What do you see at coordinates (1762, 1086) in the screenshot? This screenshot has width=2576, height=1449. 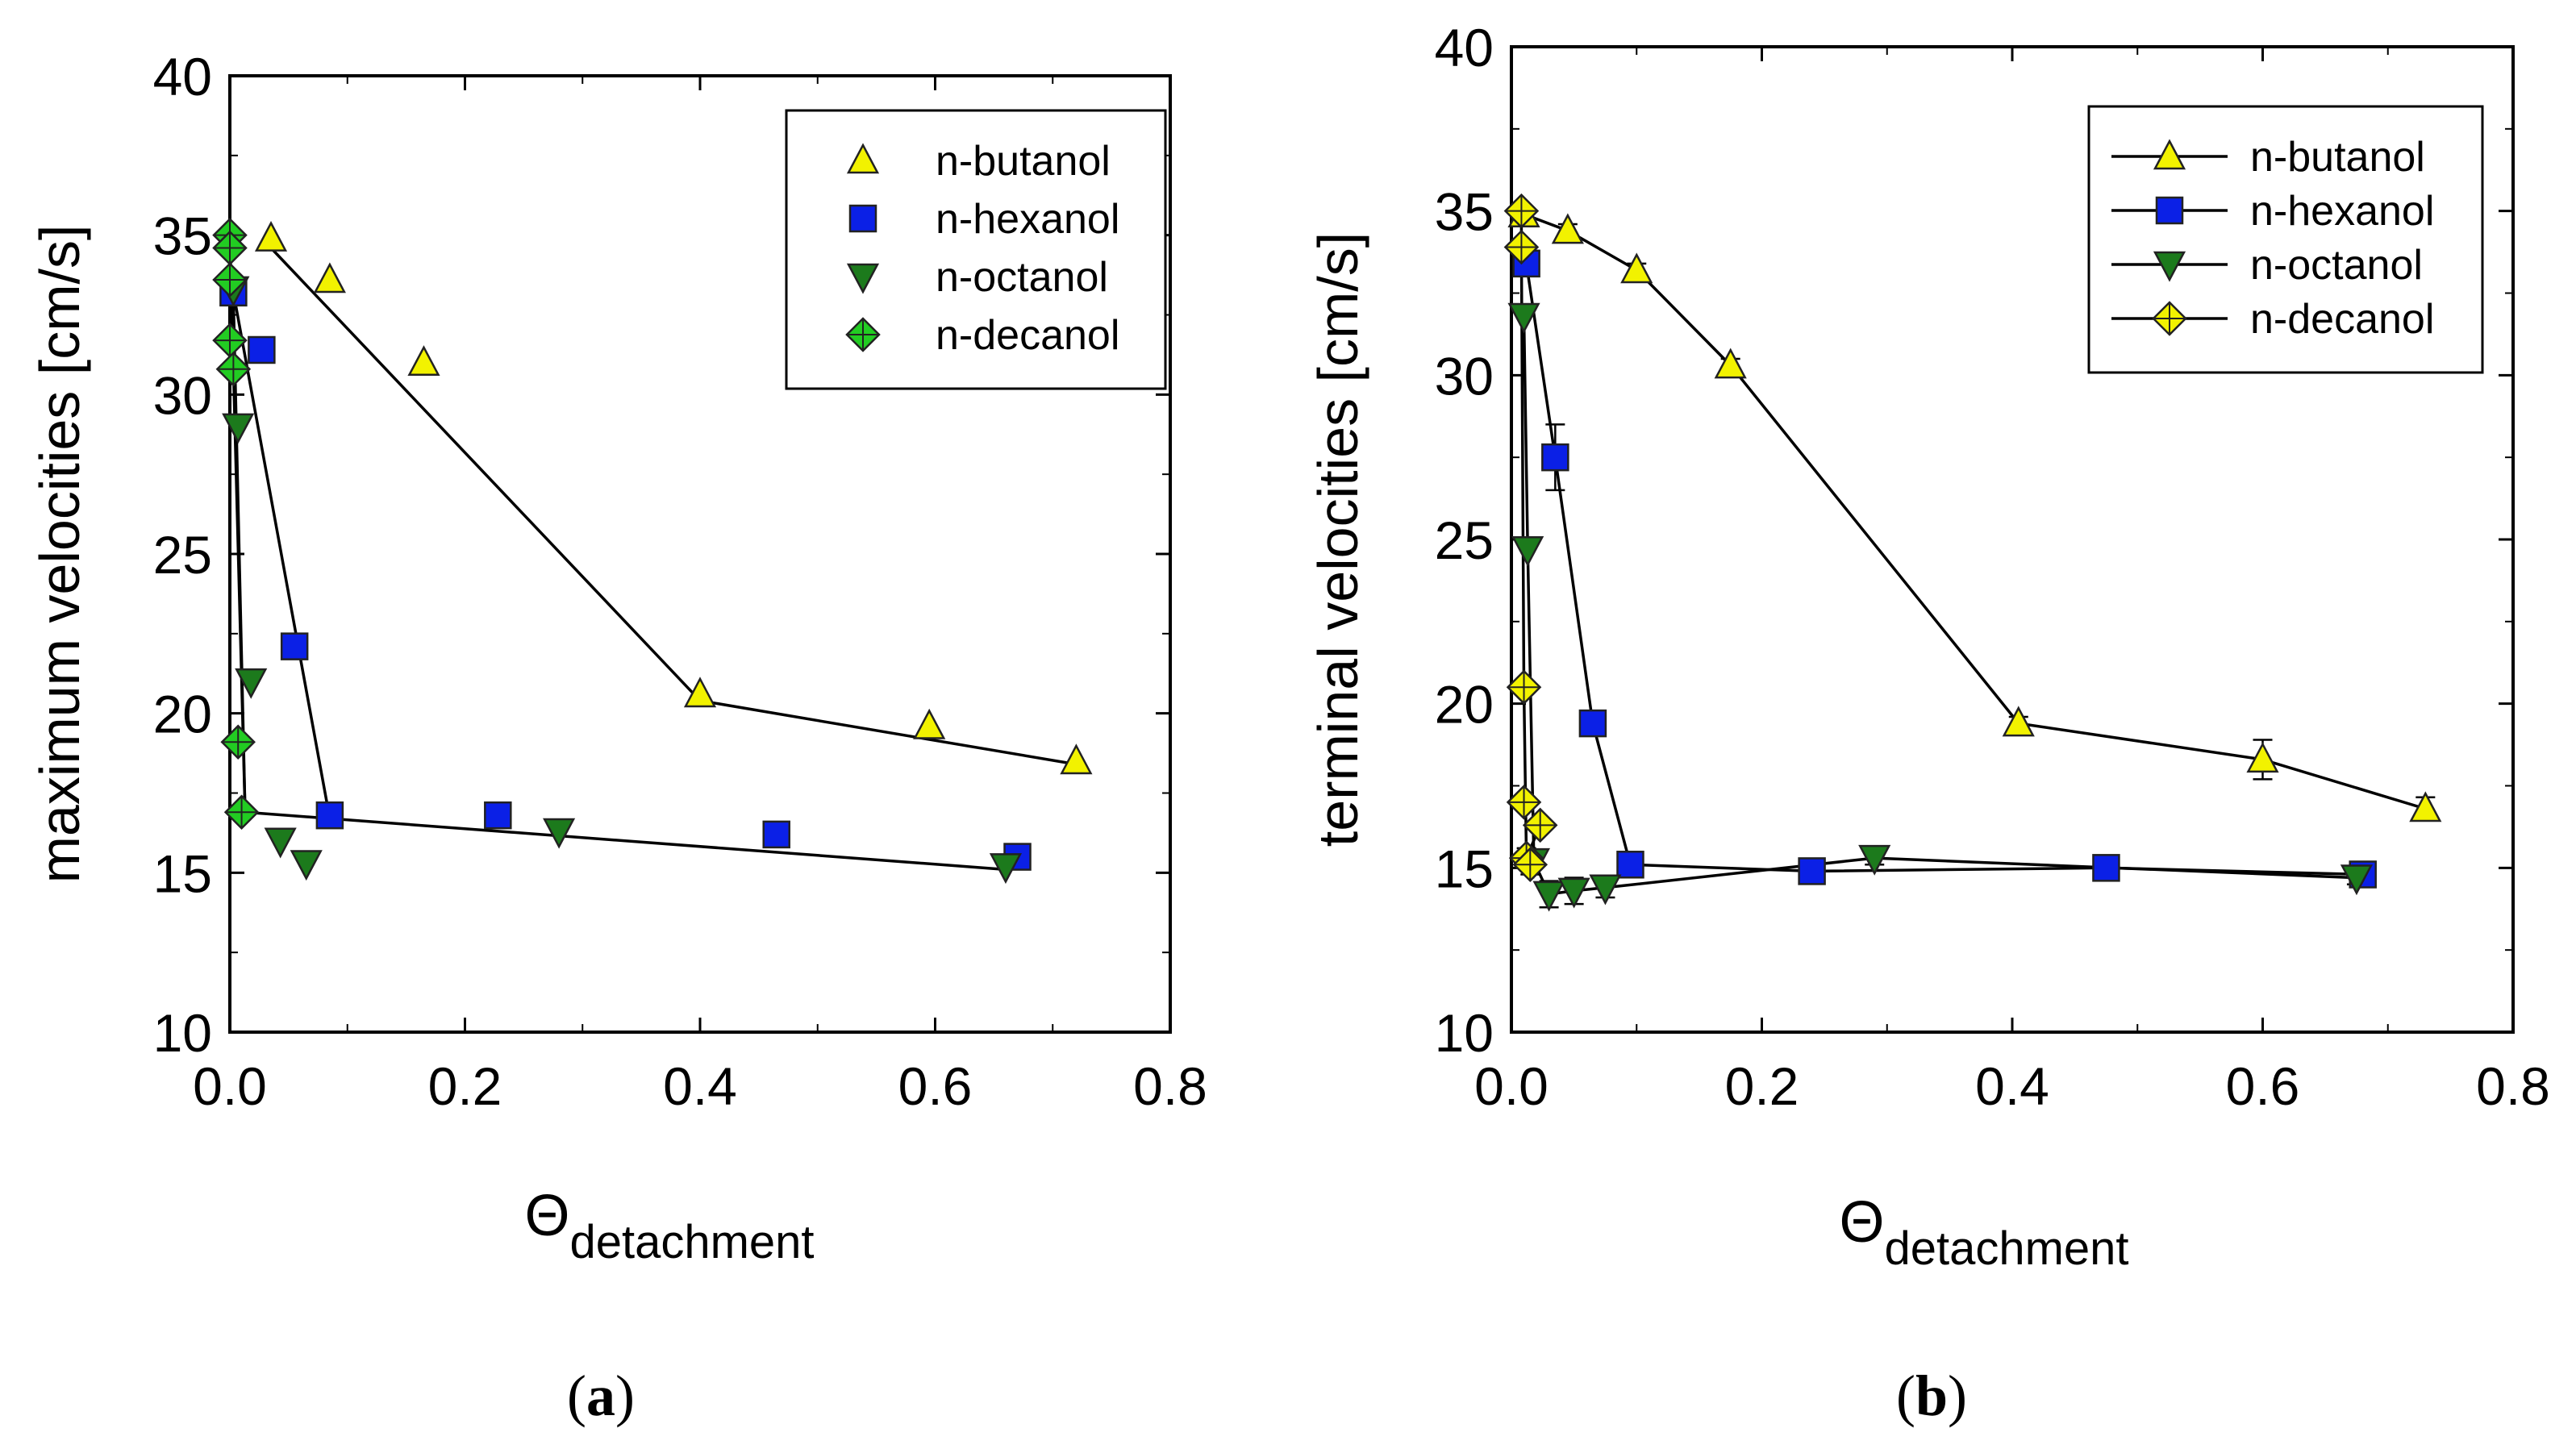 I see `x-tick-label: 0.2` at bounding box center [1762, 1086].